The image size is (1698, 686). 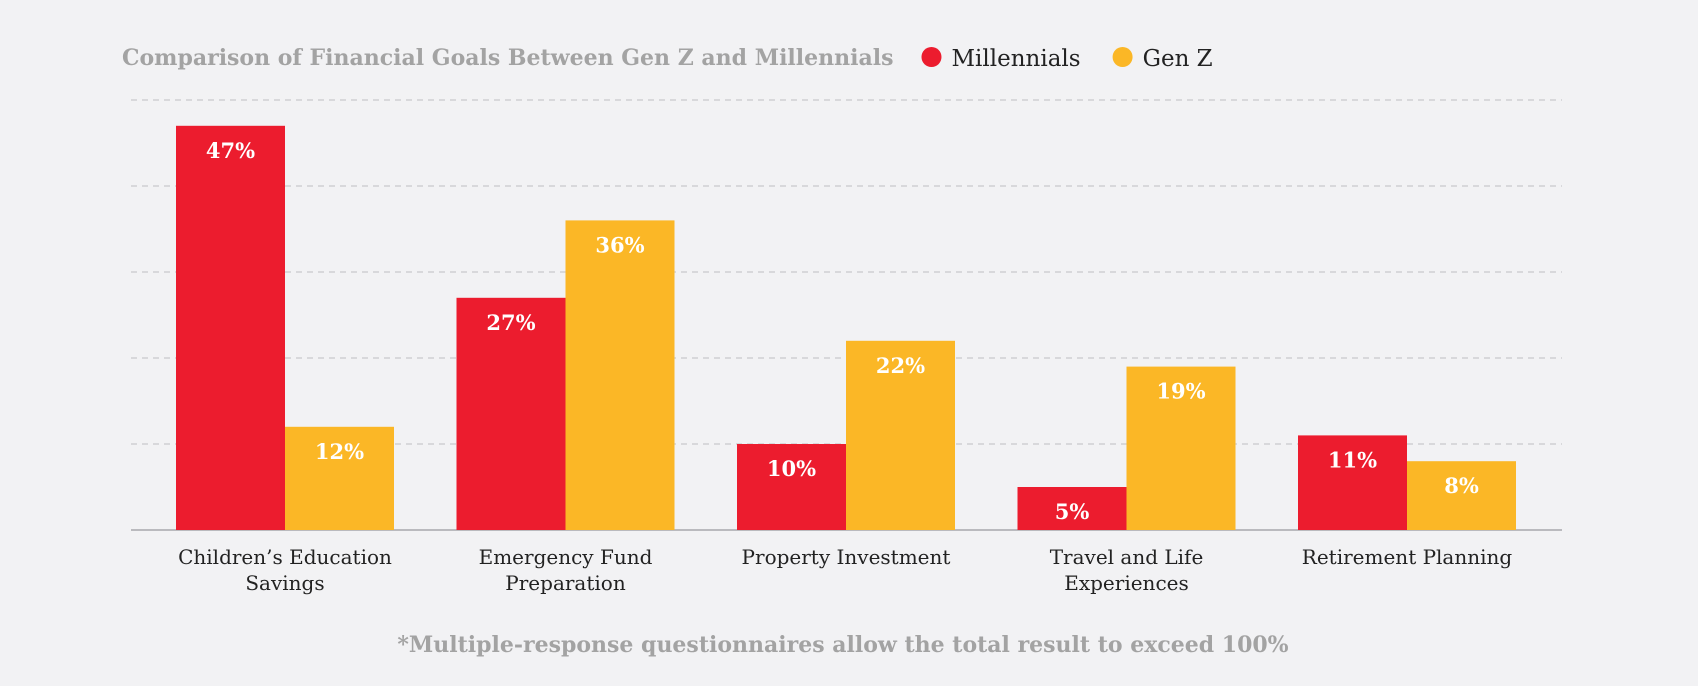 I want to click on data-label: 36%, so click(x=619, y=244).